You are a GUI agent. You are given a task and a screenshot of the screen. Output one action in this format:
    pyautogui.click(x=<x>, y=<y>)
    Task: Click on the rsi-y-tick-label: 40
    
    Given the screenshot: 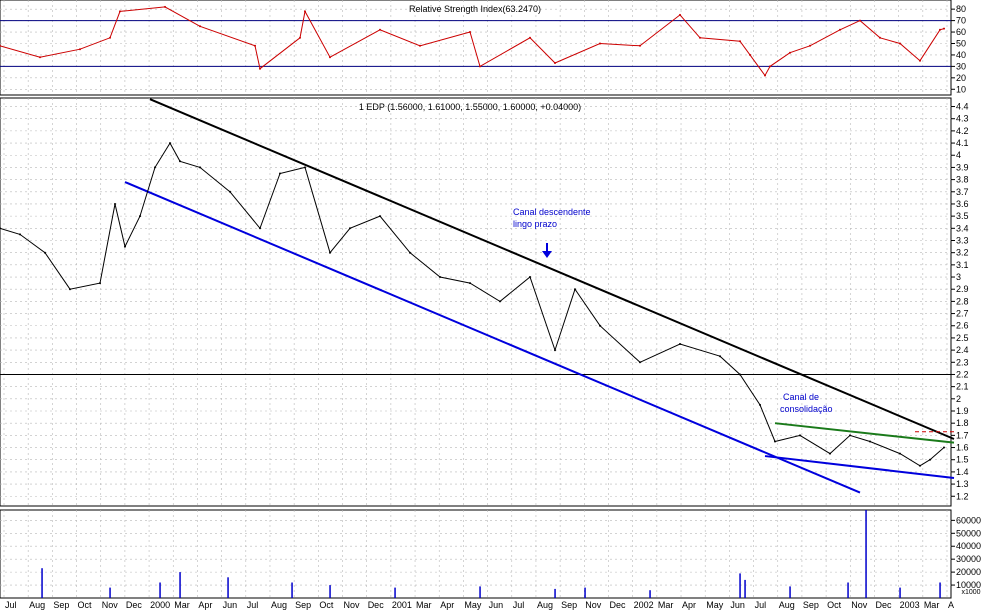 What is the action you would take?
    pyautogui.click(x=961, y=55)
    